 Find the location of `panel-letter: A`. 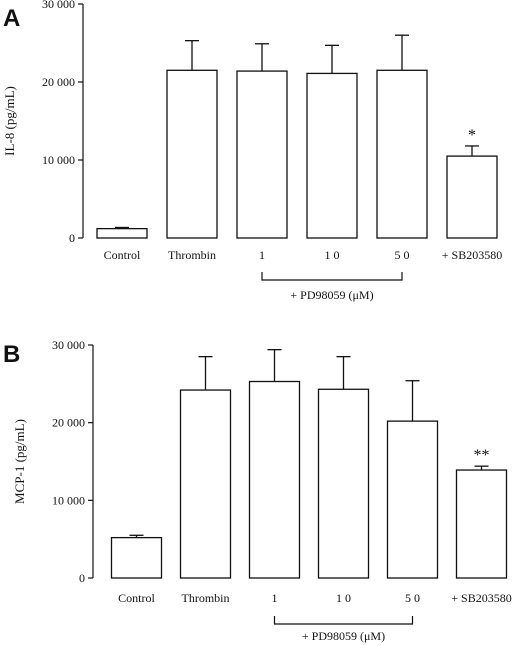

panel-letter: A is located at coordinates (11, 18).